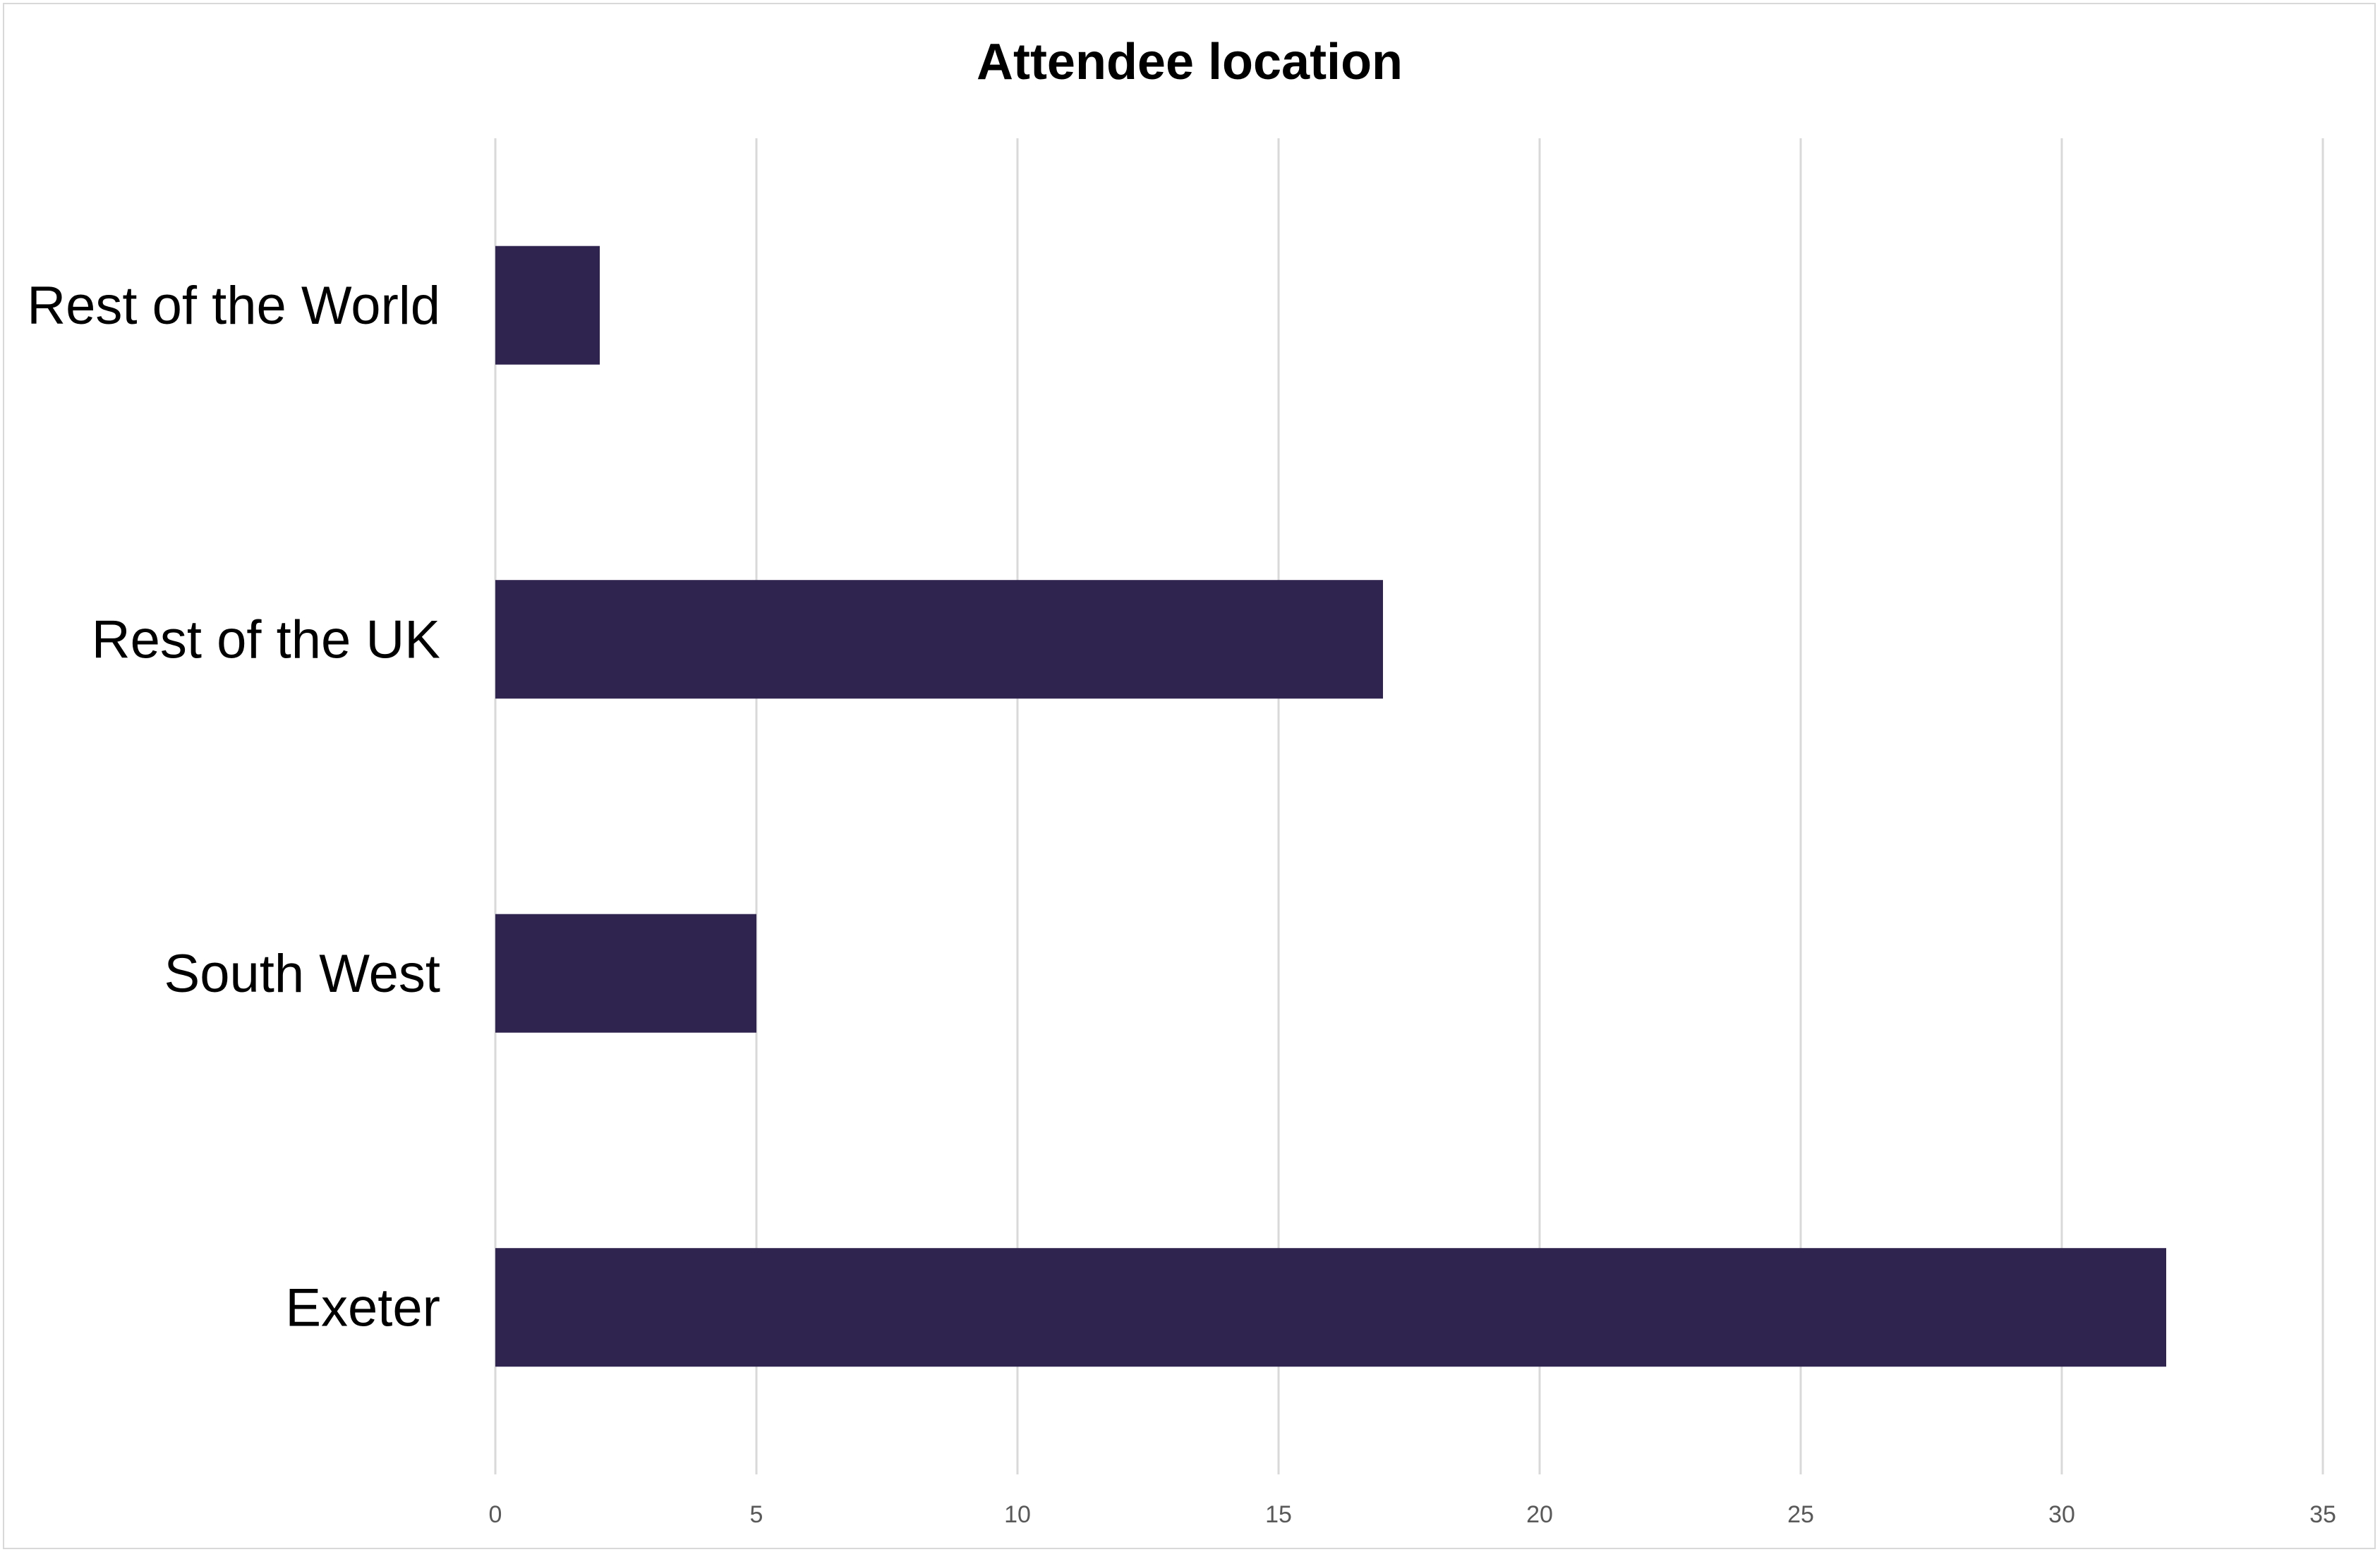  Describe the element at coordinates (266, 639) in the screenshot. I see `category-label: Rest of the UK` at that location.